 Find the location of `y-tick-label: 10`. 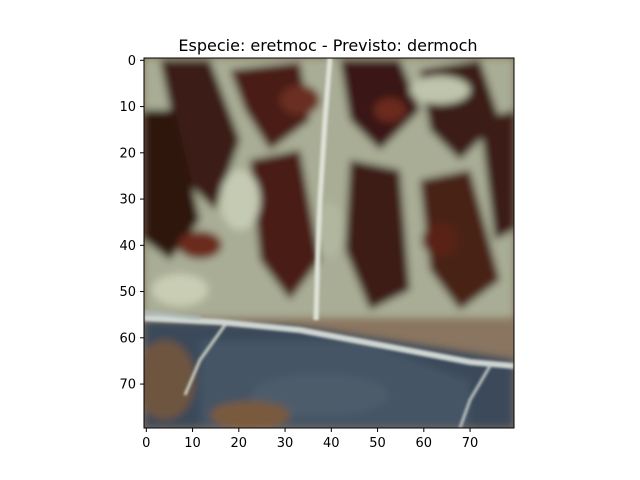

y-tick-label: 10 is located at coordinates (127, 107).